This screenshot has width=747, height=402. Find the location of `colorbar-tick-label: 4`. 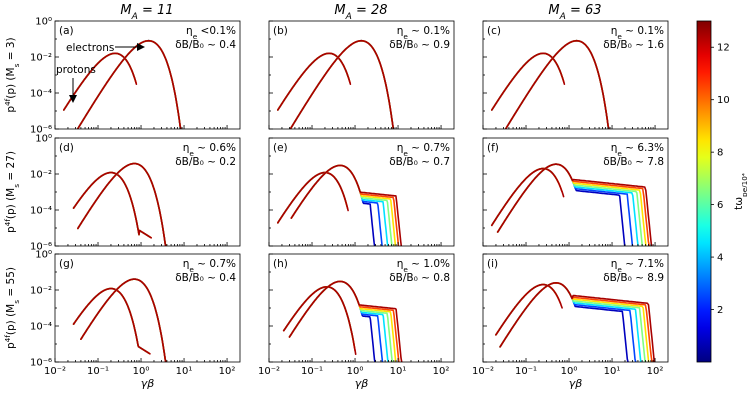

colorbar-tick-label: 4 is located at coordinates (720, 258).